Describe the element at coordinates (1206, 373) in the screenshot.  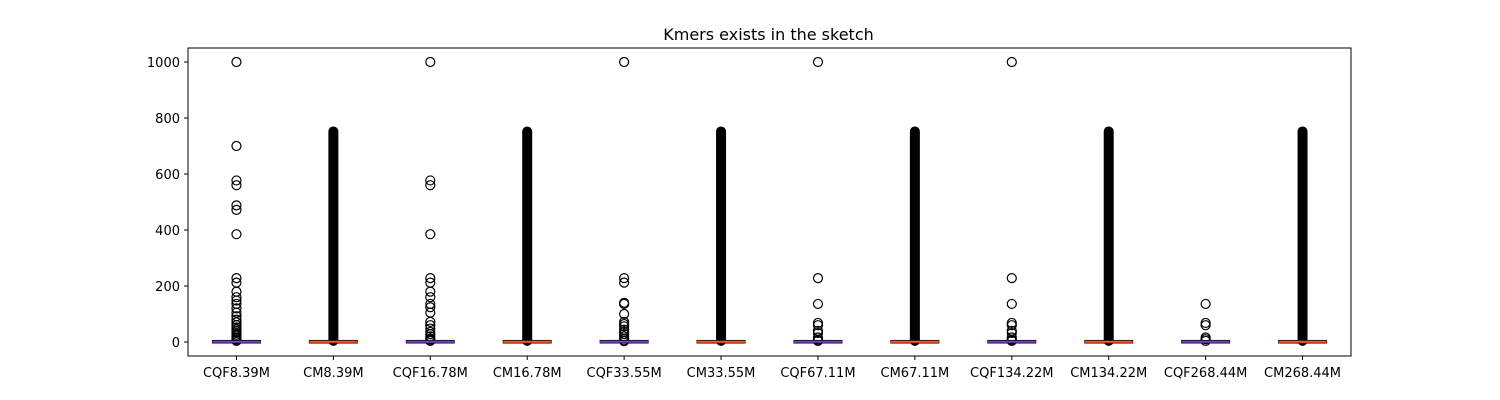
I see `x-tick-label: CQF268.44M` at that location.